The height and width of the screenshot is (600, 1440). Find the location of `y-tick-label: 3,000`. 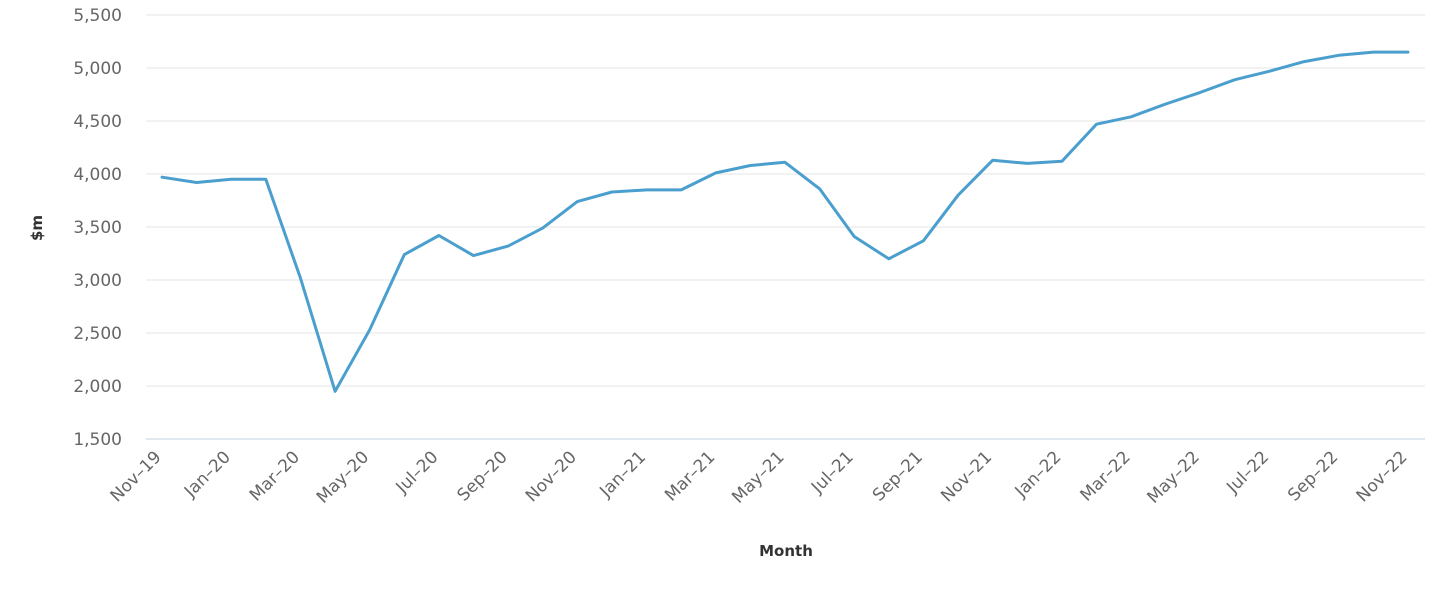

y-tick-label: 3,000 is located at coordinates (97, 281).